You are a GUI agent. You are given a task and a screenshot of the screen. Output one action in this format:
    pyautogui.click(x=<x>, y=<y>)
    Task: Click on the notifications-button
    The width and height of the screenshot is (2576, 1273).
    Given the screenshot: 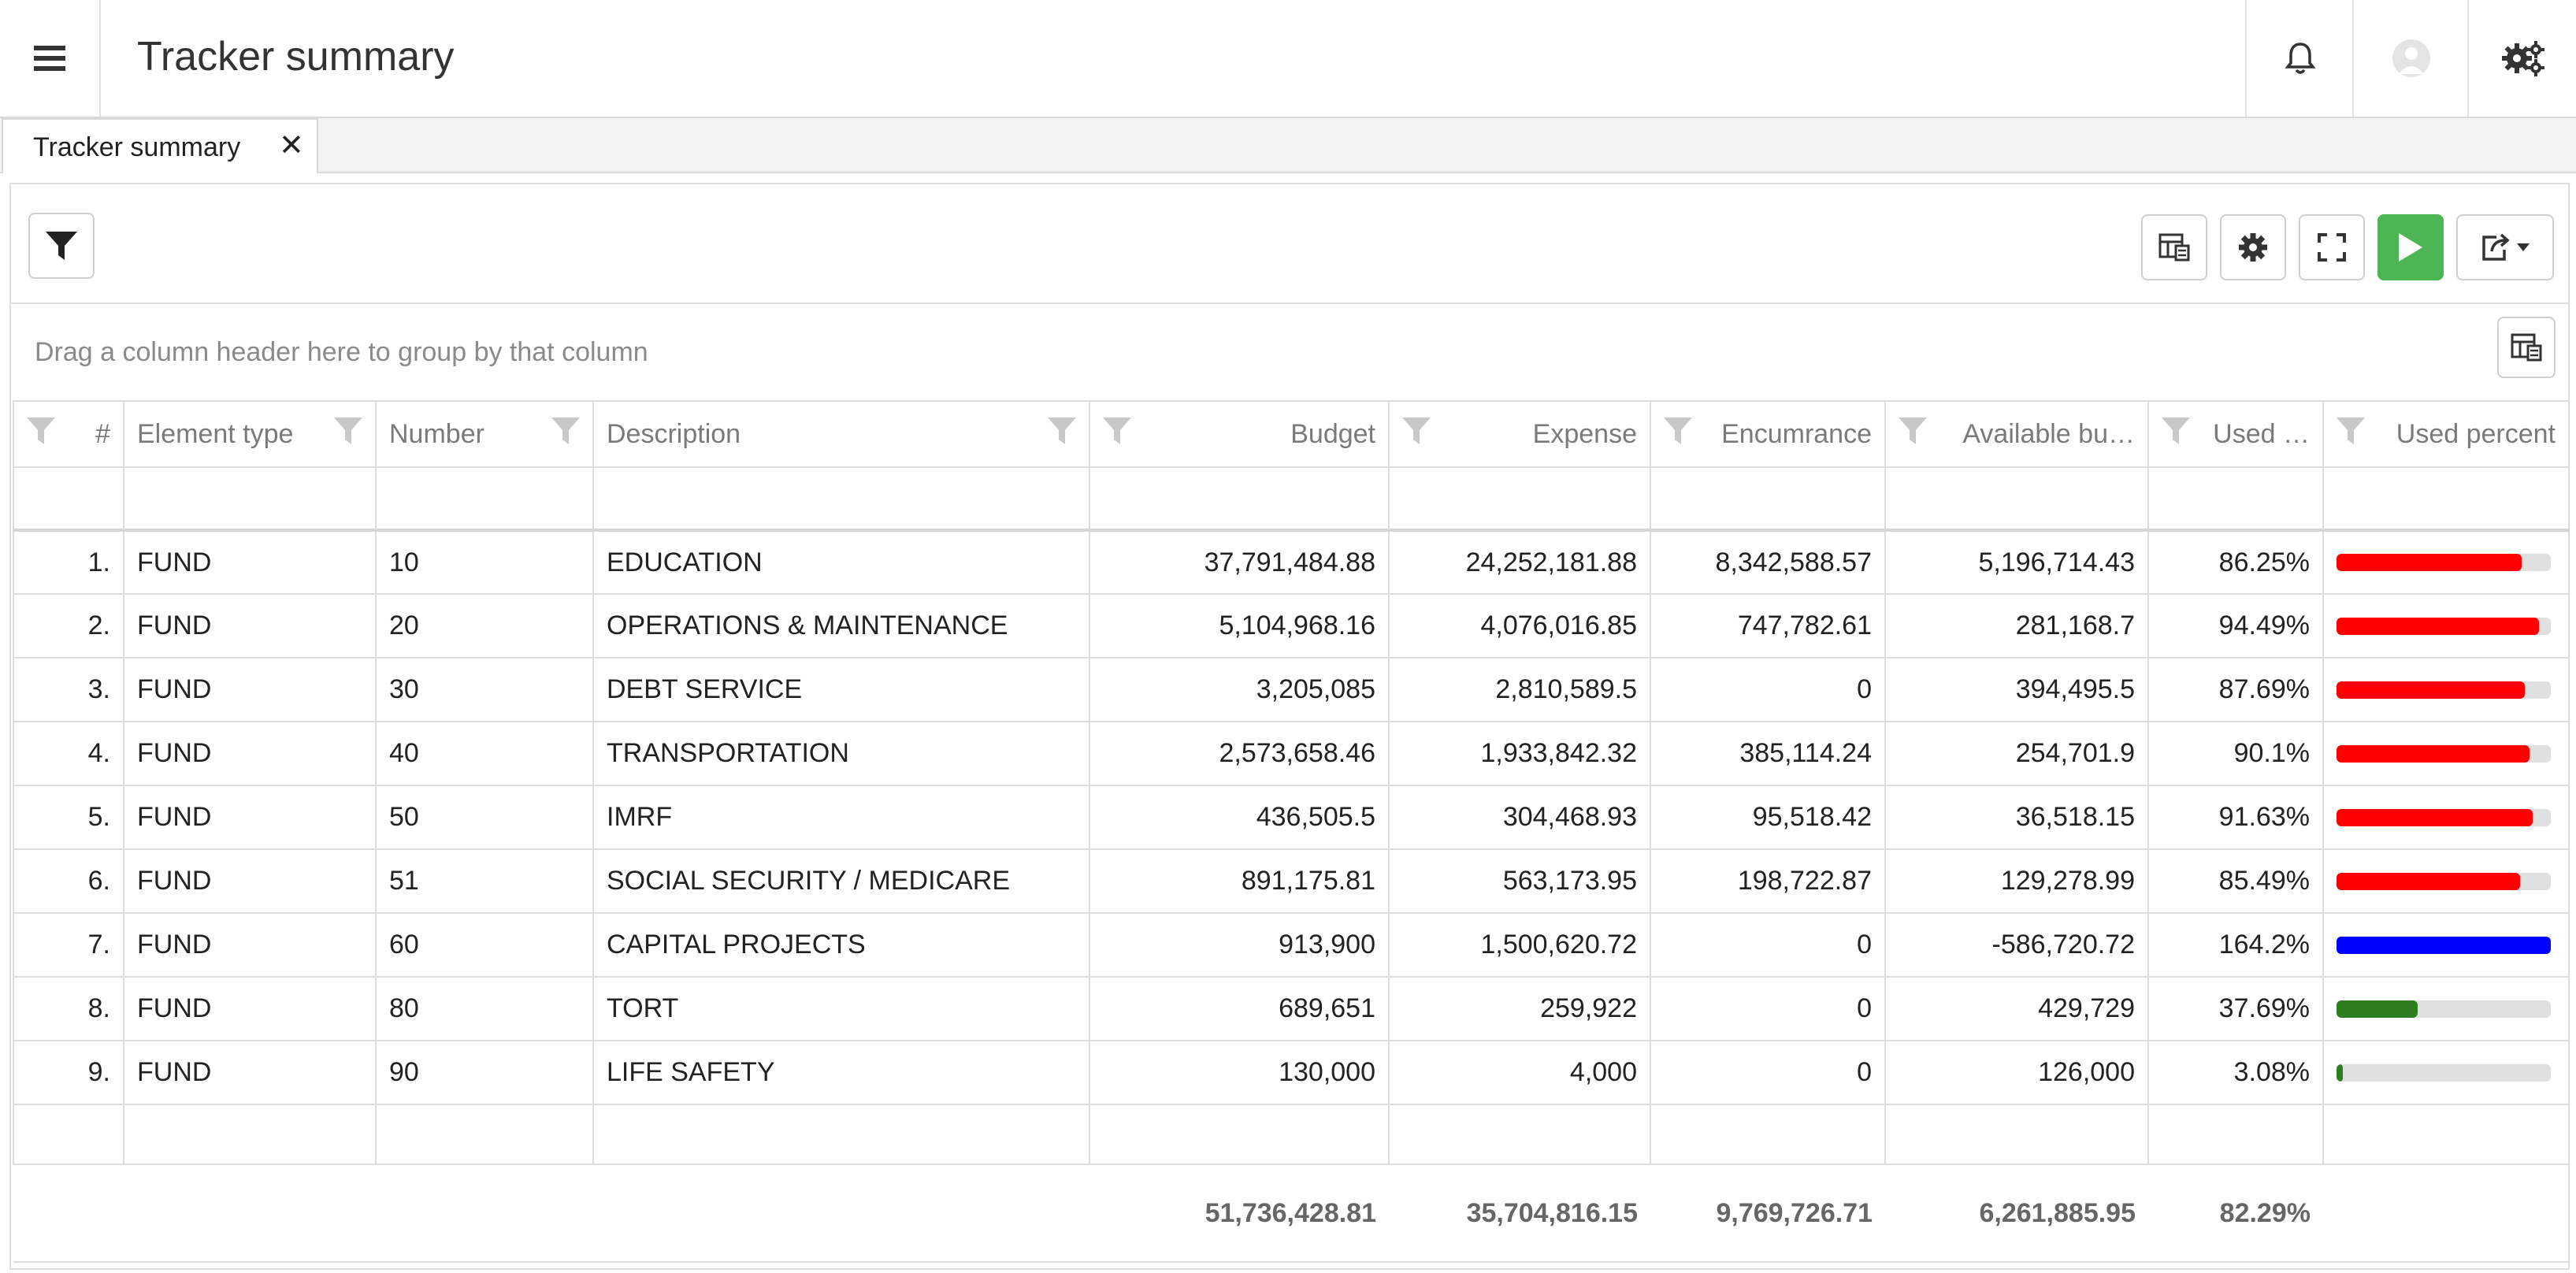 What is the action you would take?
    pyautogui.click(x=2299, y=58)
    